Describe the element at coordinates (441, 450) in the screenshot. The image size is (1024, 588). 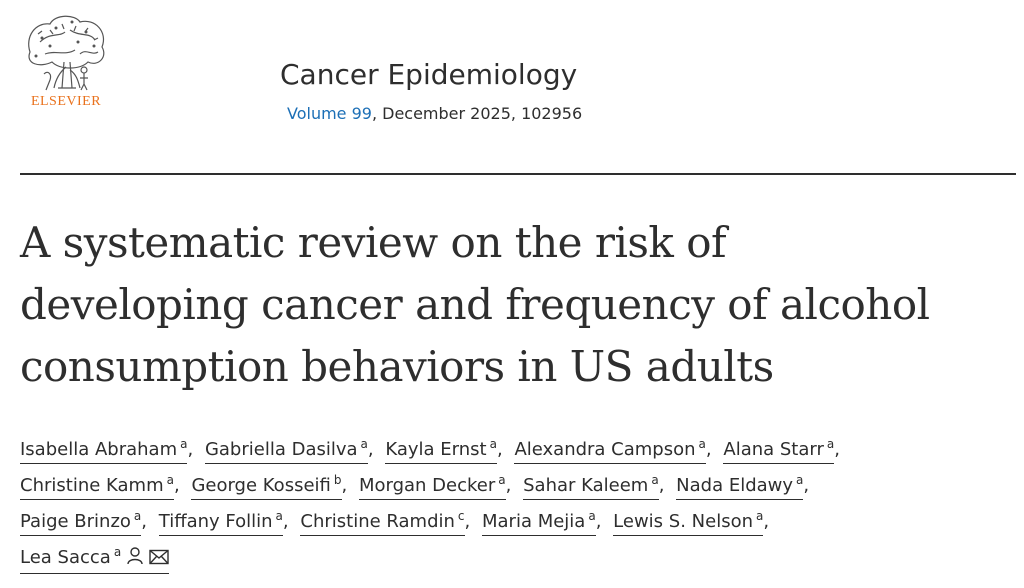
I see `author-link: Kayla Ernst a` at that location.